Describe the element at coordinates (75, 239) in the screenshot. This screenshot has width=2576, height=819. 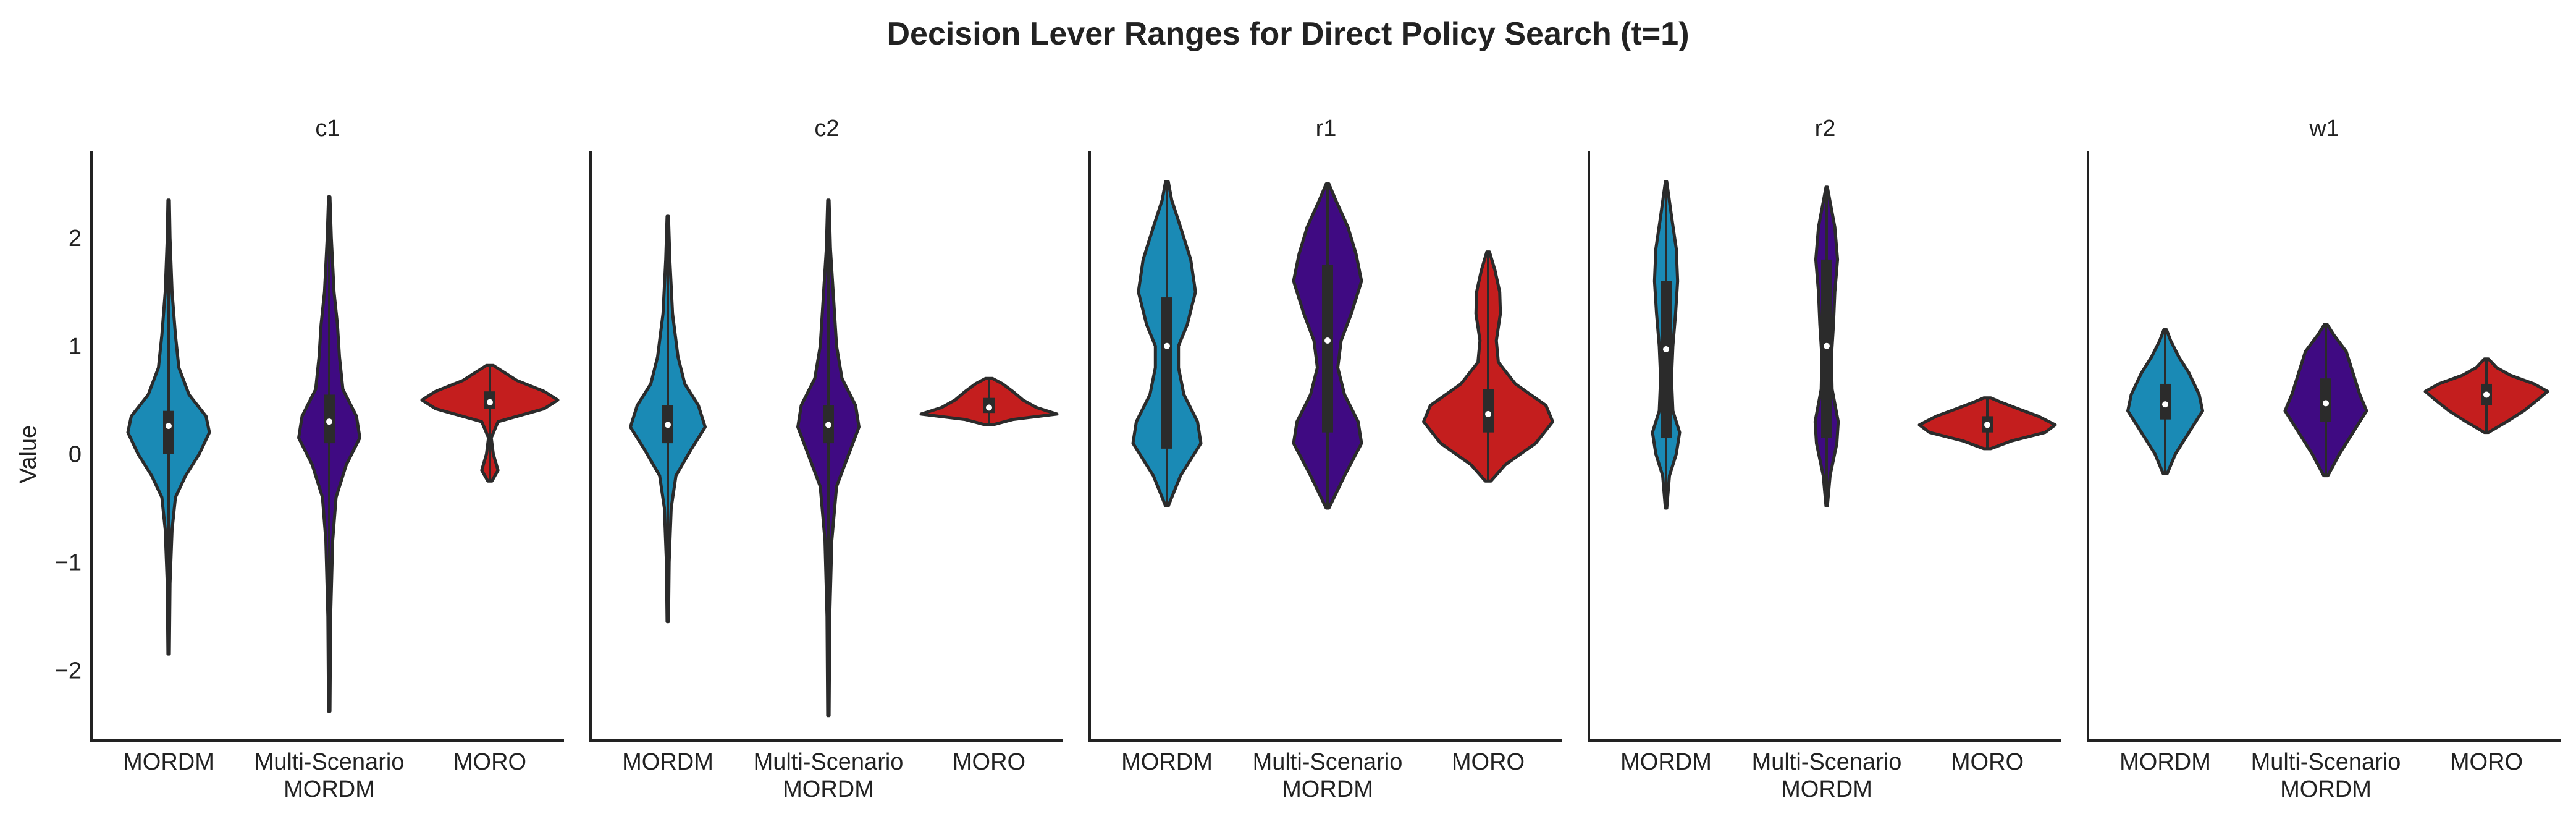
I see `y-tick-label: 2` at that location.